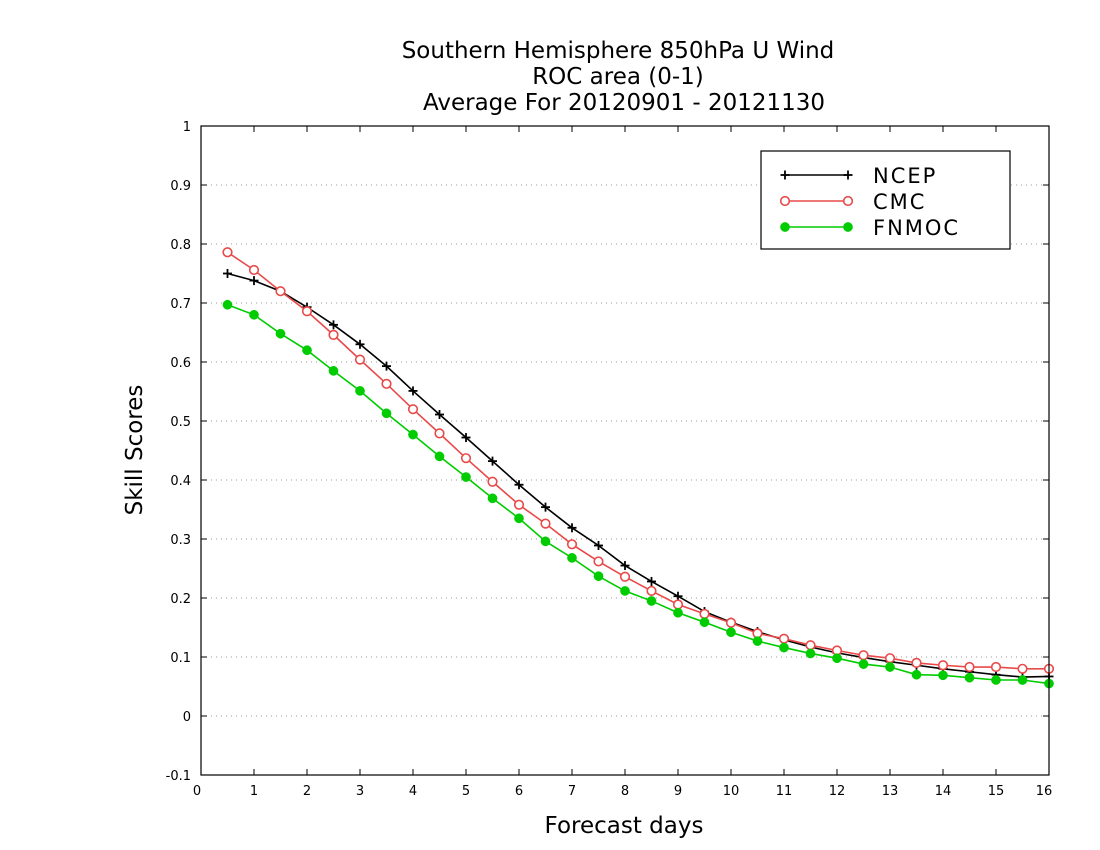  I want to click on legend-ncep-point, so click(848, 175).